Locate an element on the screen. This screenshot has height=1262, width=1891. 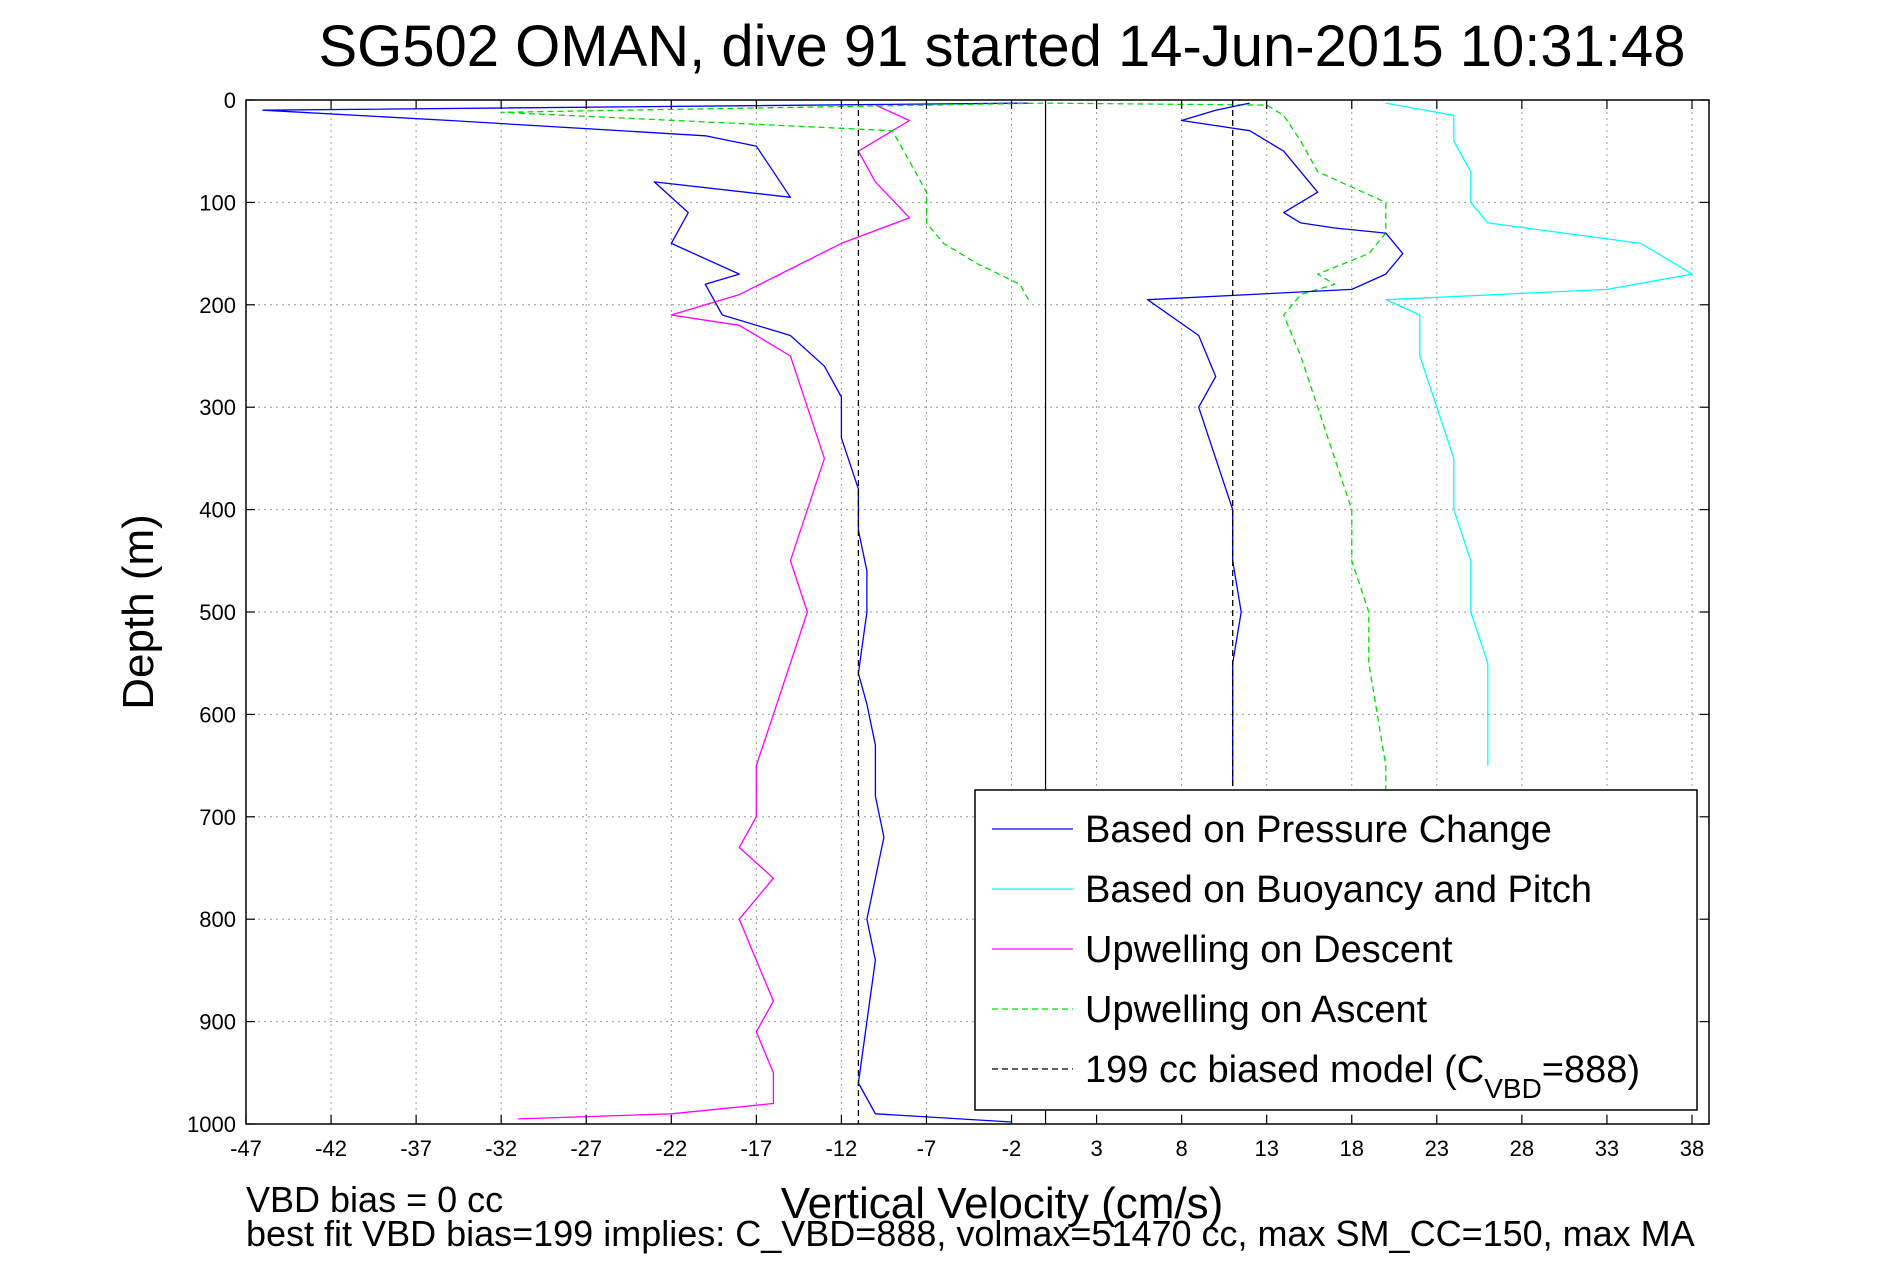
legend-label: Upwelling on Ascent is located at coordinates (1256, 1010).